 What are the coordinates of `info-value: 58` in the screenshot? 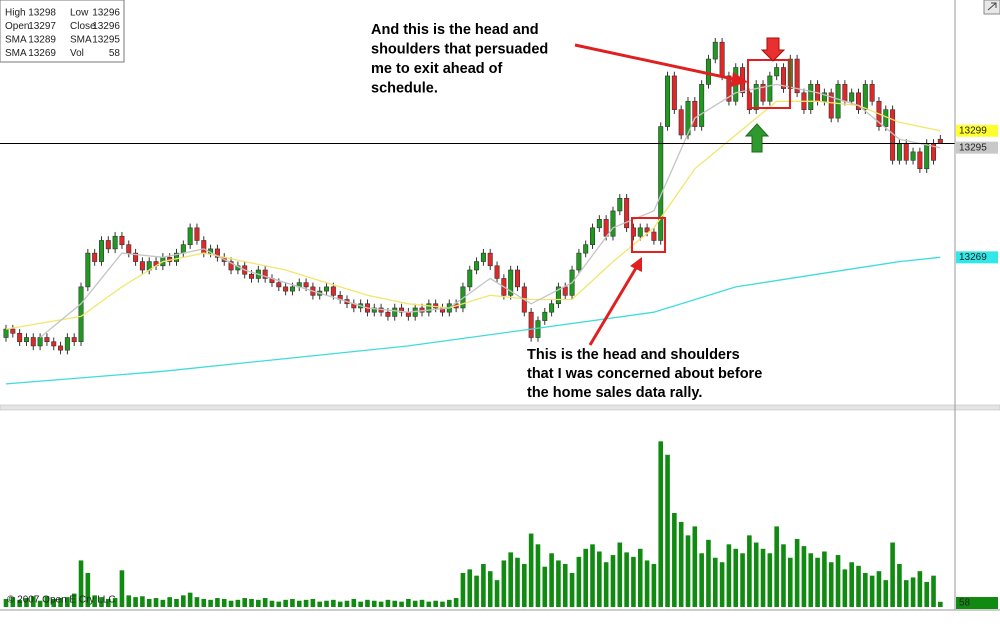 It's located at (115, 53).